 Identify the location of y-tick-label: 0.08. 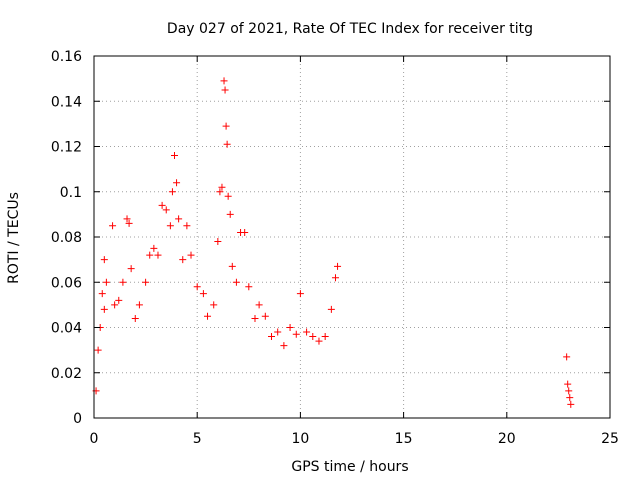
(66, 238).